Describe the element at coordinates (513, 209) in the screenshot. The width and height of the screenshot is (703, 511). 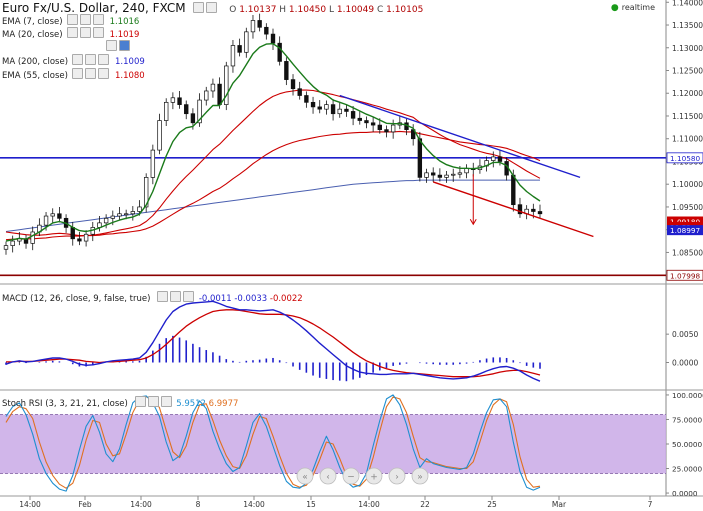
I see `trendline-up` at that location.